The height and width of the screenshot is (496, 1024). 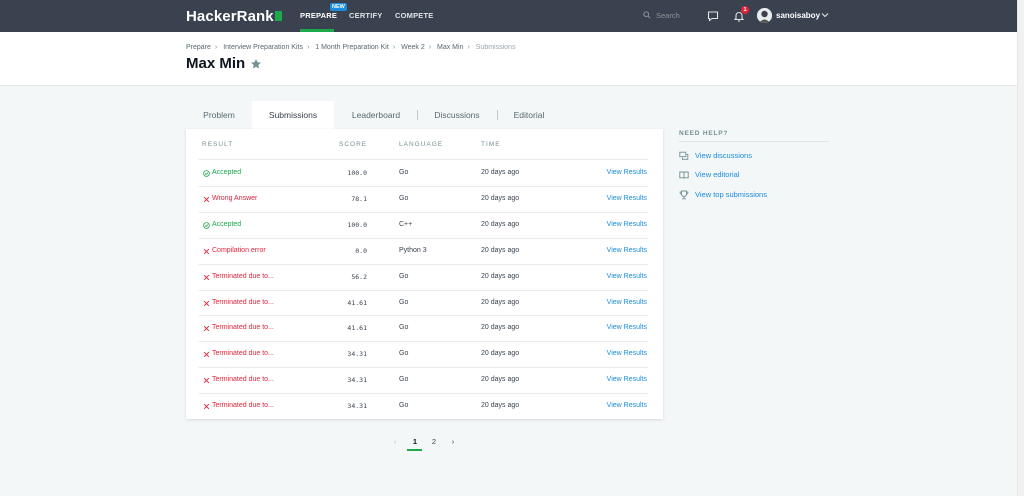 What do you see at coordinates (406, 224) in the screenshot?
I see `language-cell: C++` at bounding box center [406, 224].